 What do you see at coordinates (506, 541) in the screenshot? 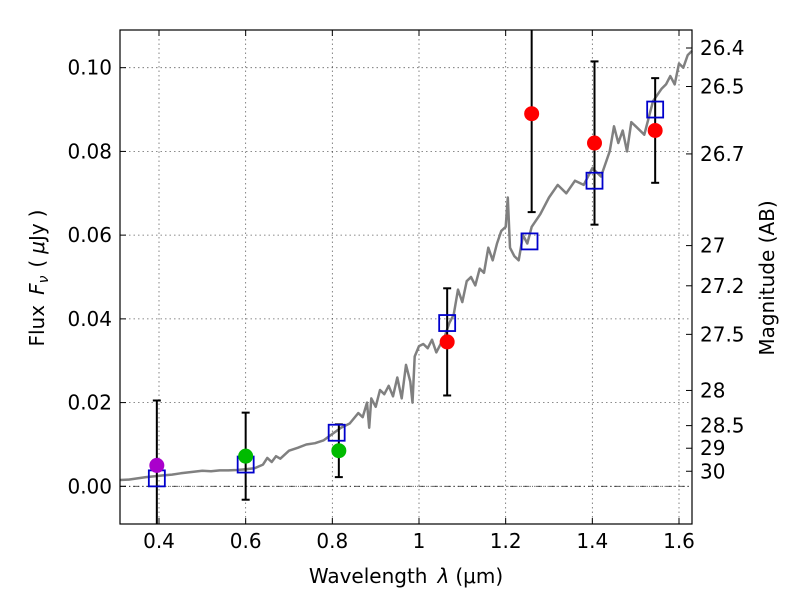
I see `x-tick-label: 1.2` at bounding box center [506, 541].